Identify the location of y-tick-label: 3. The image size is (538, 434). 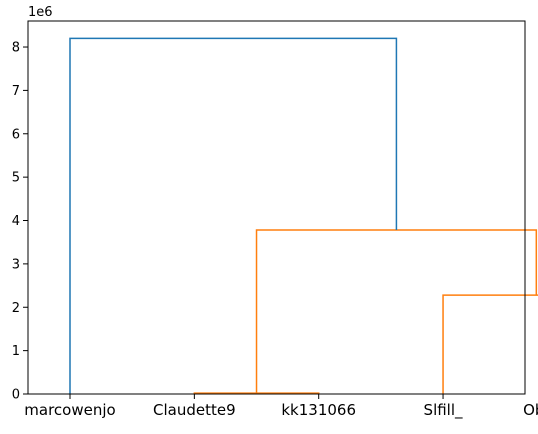
(16, 264).